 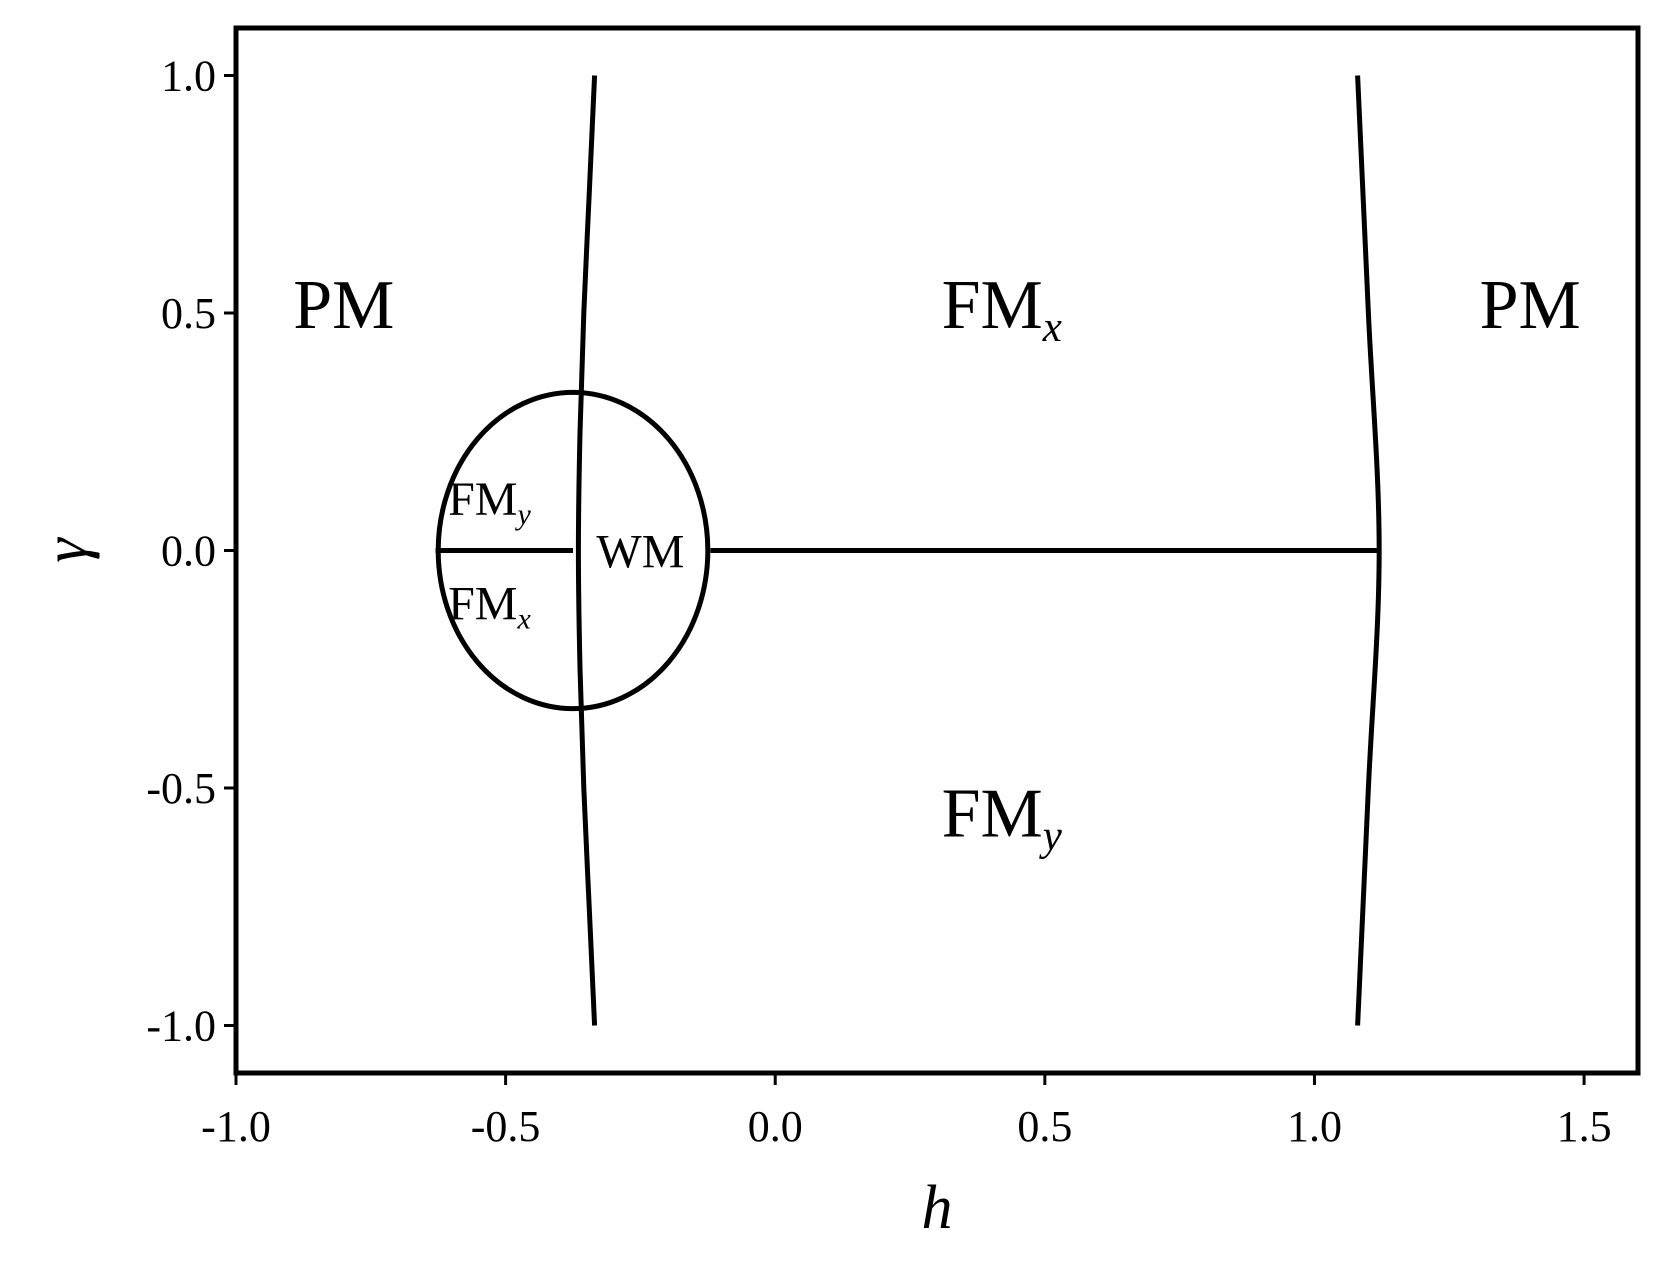 What do you see at coordinates (1044, 1126) in the screenshot?
I see `x-tick-label: 0.5` at bounding box center [1044, 1126].